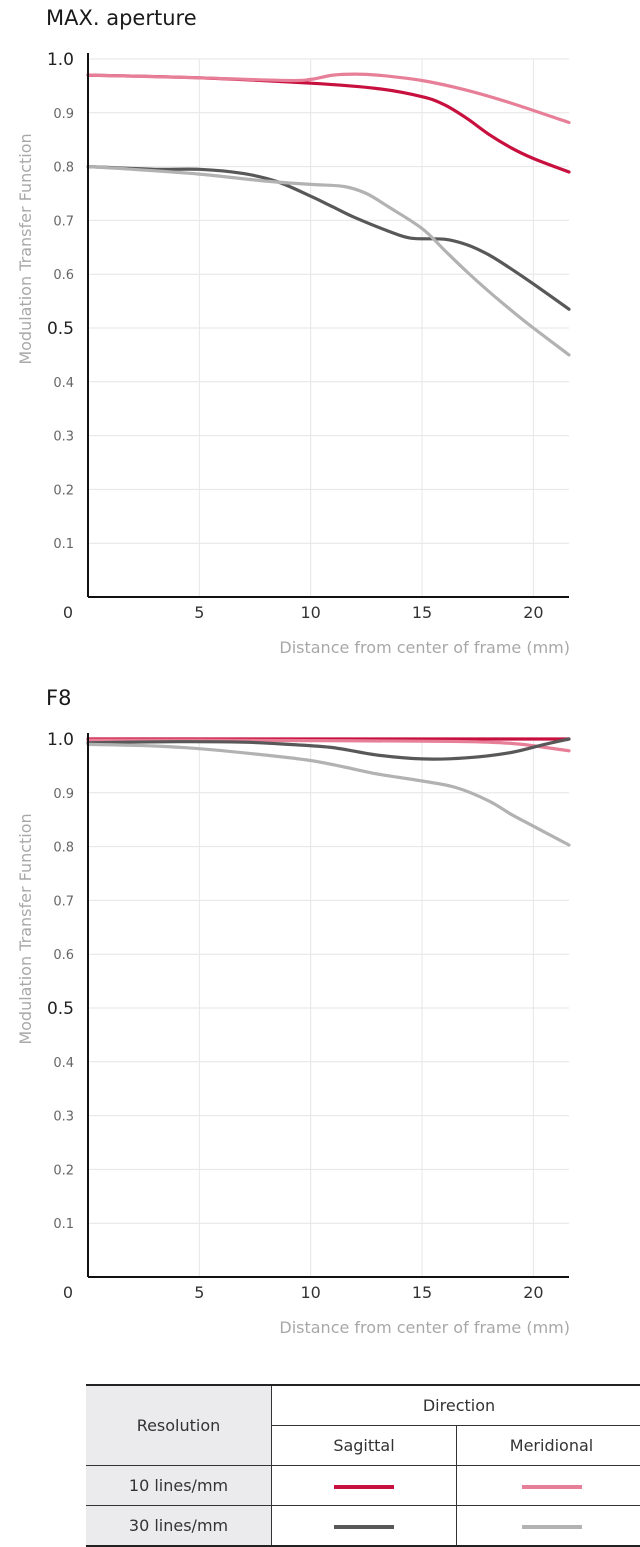 The image size is (640, 1547). What do you see at coordinates (548, 1446) in the screenshot?
I see `meridional-header: Meridional` at bounding box center [548, 1446].